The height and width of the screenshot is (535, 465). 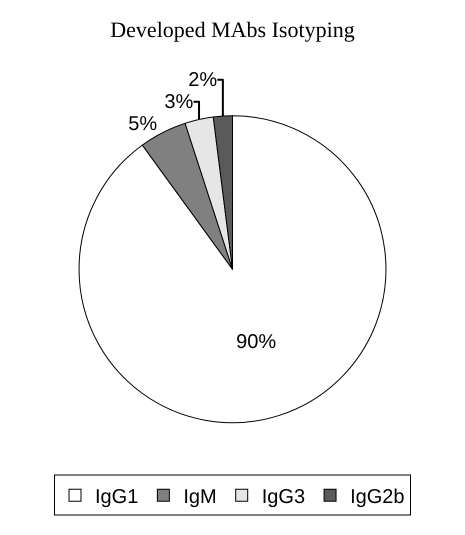 What do you see at coordinates (377, 497) in the screenshot?
I see `legend-label: IgG2b` at bounding box center [377, 497].